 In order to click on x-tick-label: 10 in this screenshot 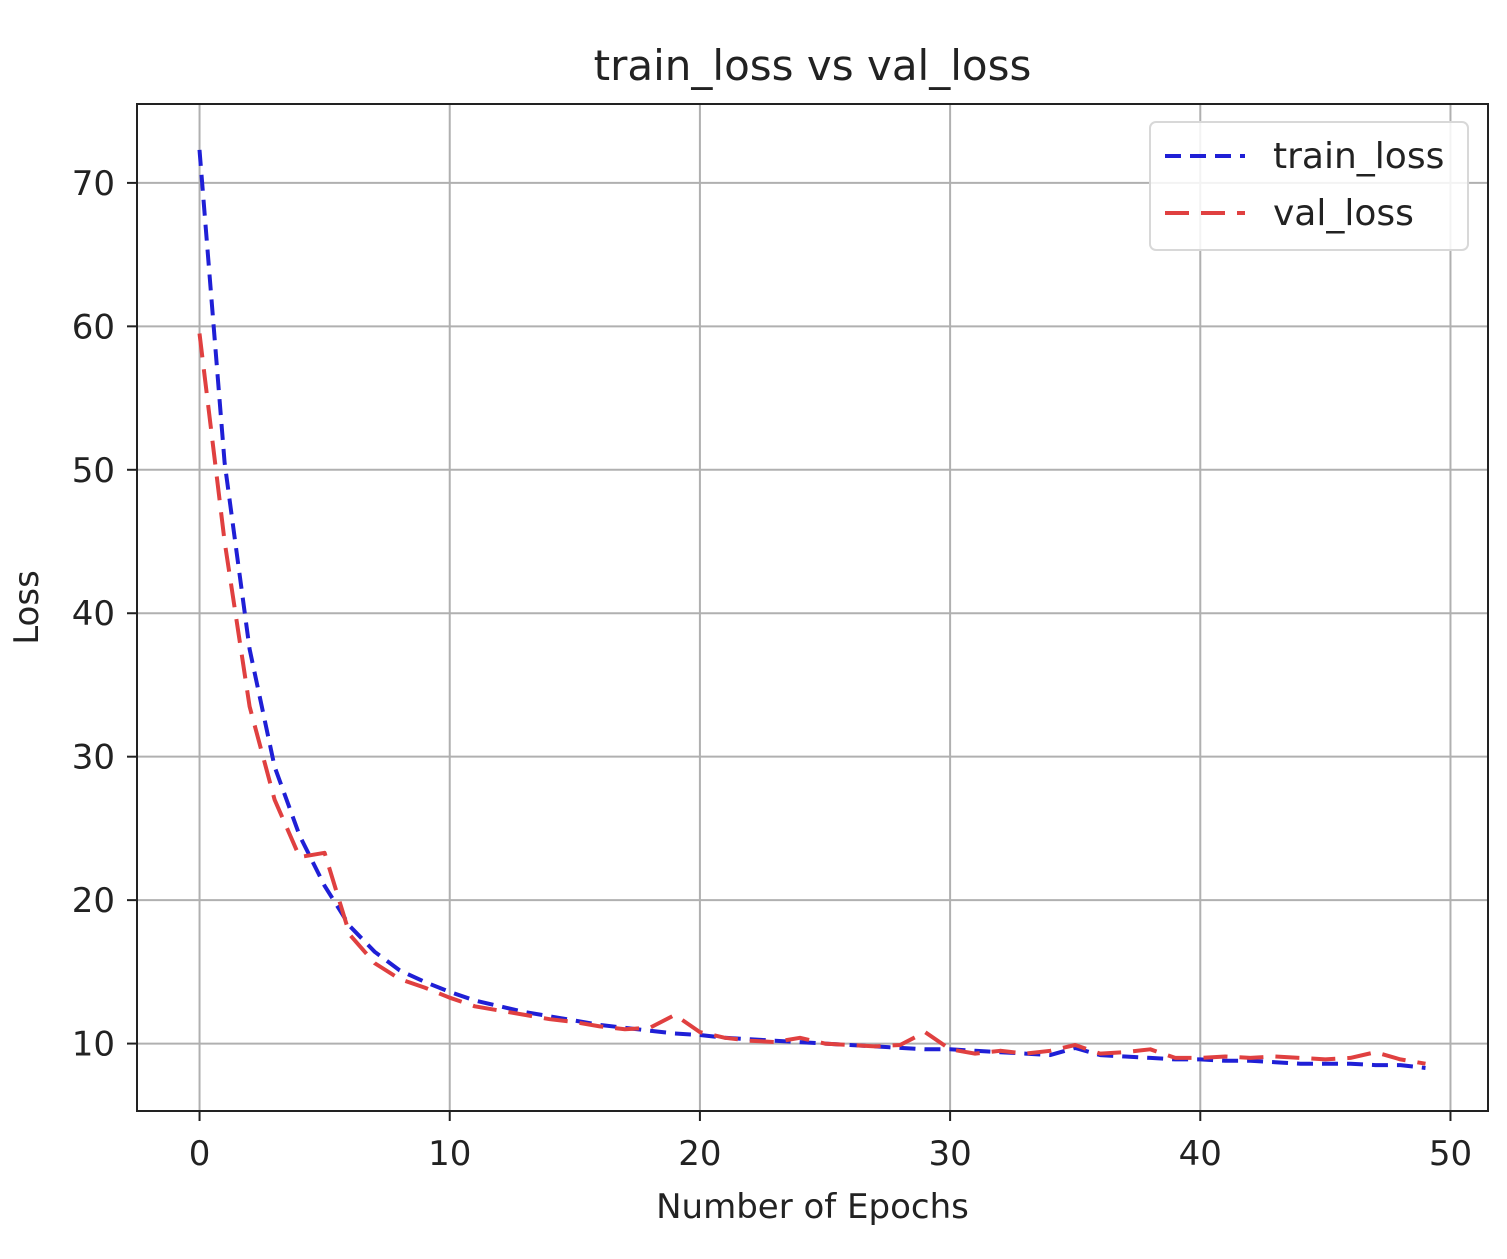, I will do `click(449, 1154)`.